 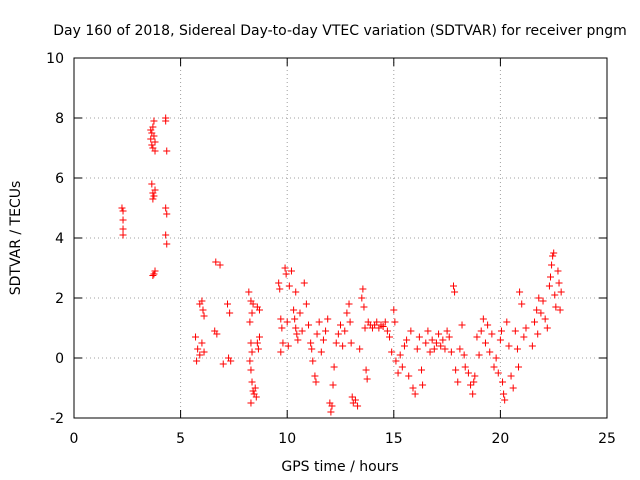 I want to click on x-tick-label: 0, so click(x=74, y=439).